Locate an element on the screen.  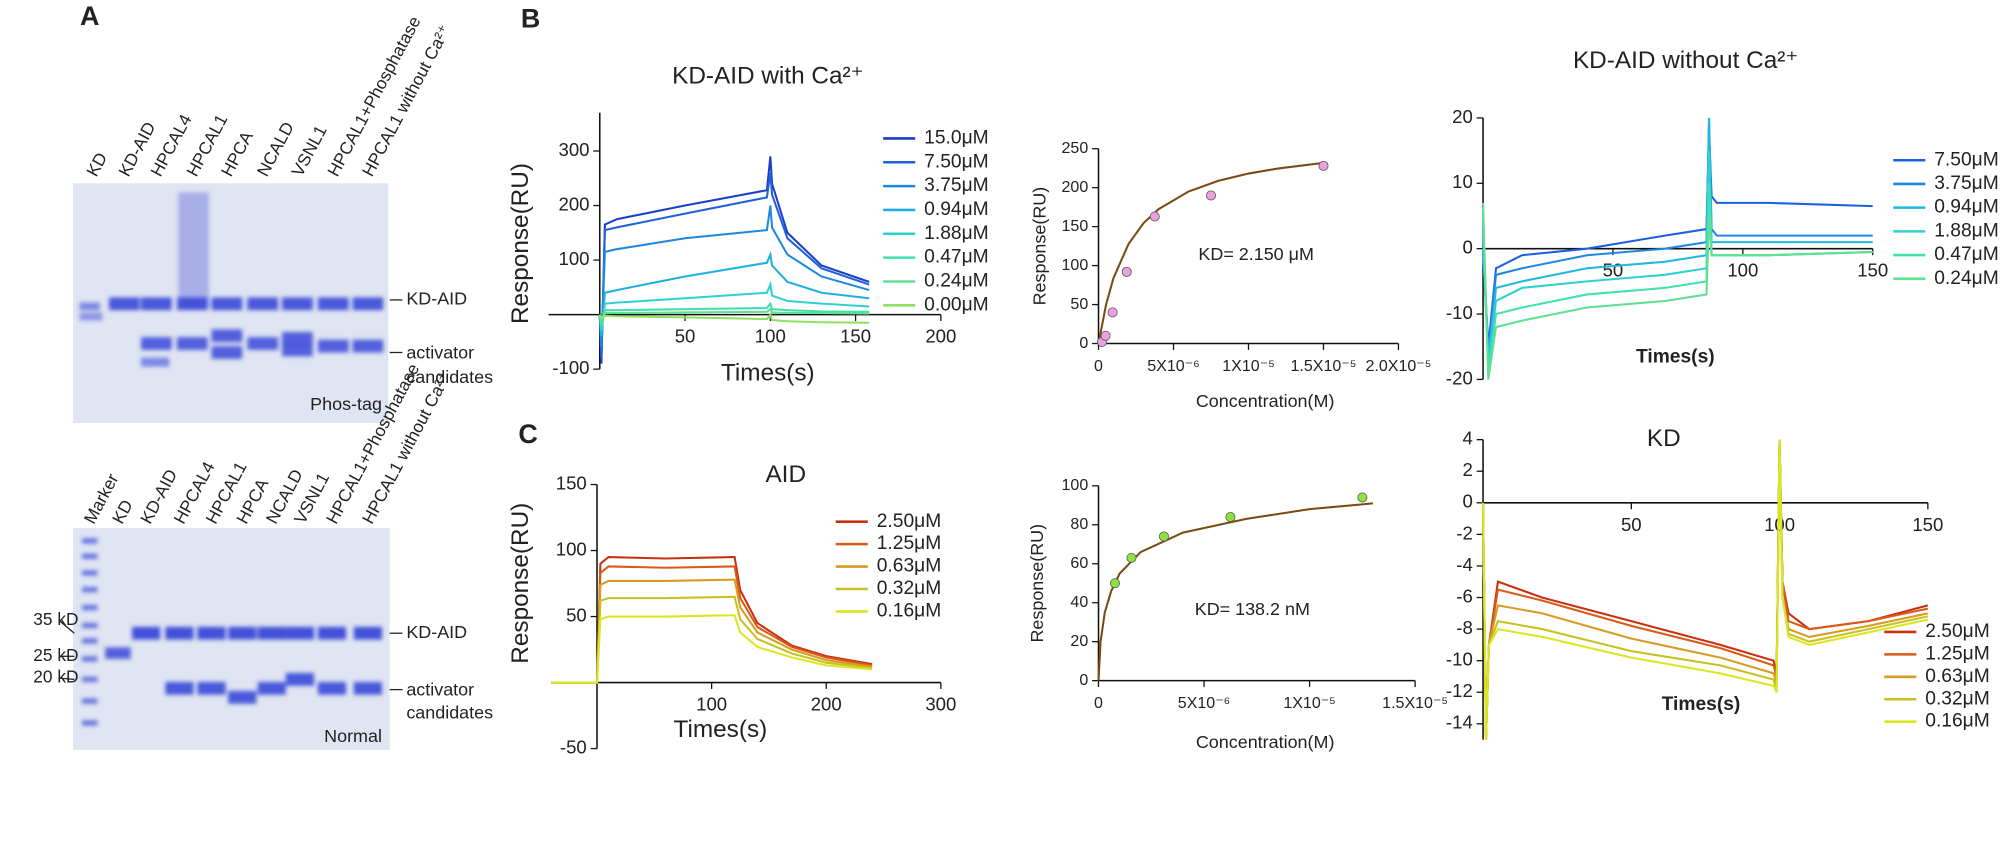
chart-title: KD-AID with Ca²⁺ is located at coordinates (767, 75).